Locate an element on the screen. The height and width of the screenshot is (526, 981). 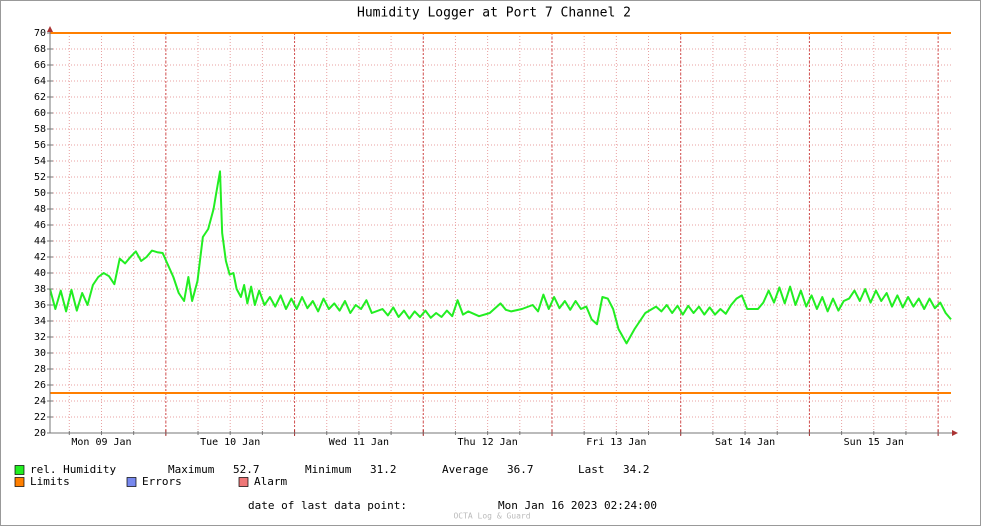
x-tick-label: Wed 11 Jan is located at coordinates (359, 442).